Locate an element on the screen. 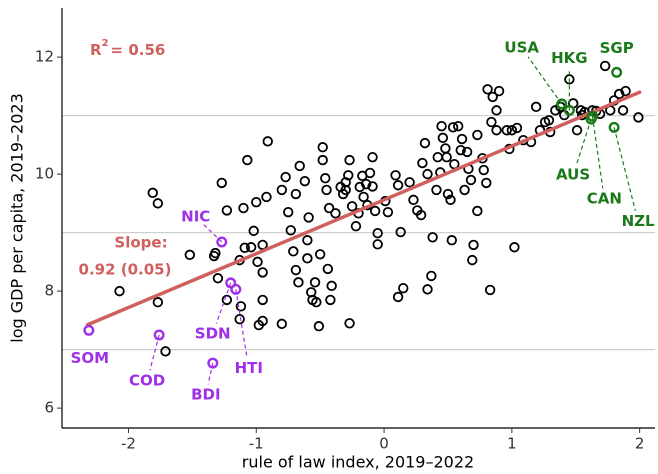 The height and width of the screenshot is (474, 658). highlight-label: AUS is located at coordinates (573, 175).